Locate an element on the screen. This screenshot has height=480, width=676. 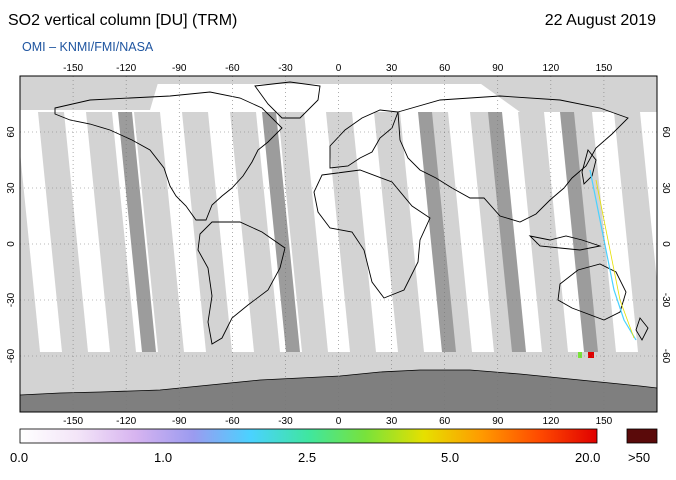
new-zealand is located at coordinates (642, 329).